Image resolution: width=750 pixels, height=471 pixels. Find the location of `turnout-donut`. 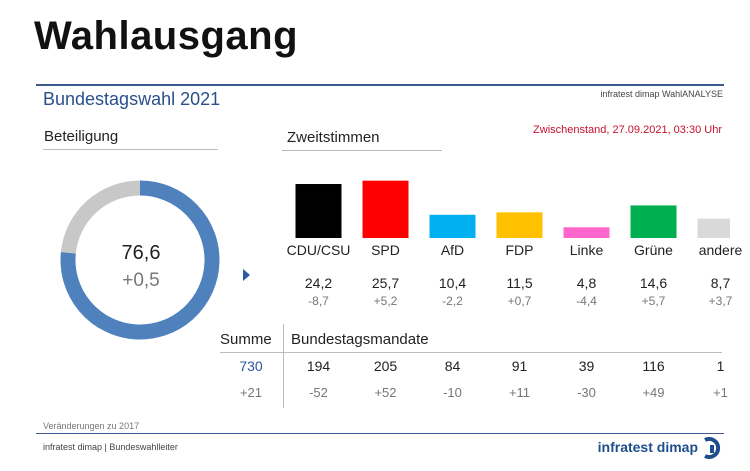

turnout-donut is located at coordinates (140, 260).